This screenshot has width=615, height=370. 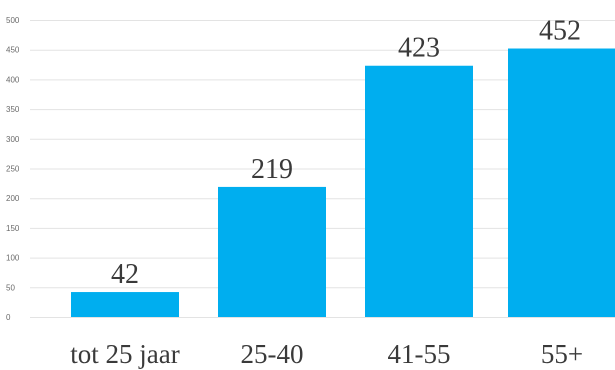 What do you see at coordinates (13, 79) in the screenshot?
I see `y-tick-label: 400` at bounding box center [13, 79].